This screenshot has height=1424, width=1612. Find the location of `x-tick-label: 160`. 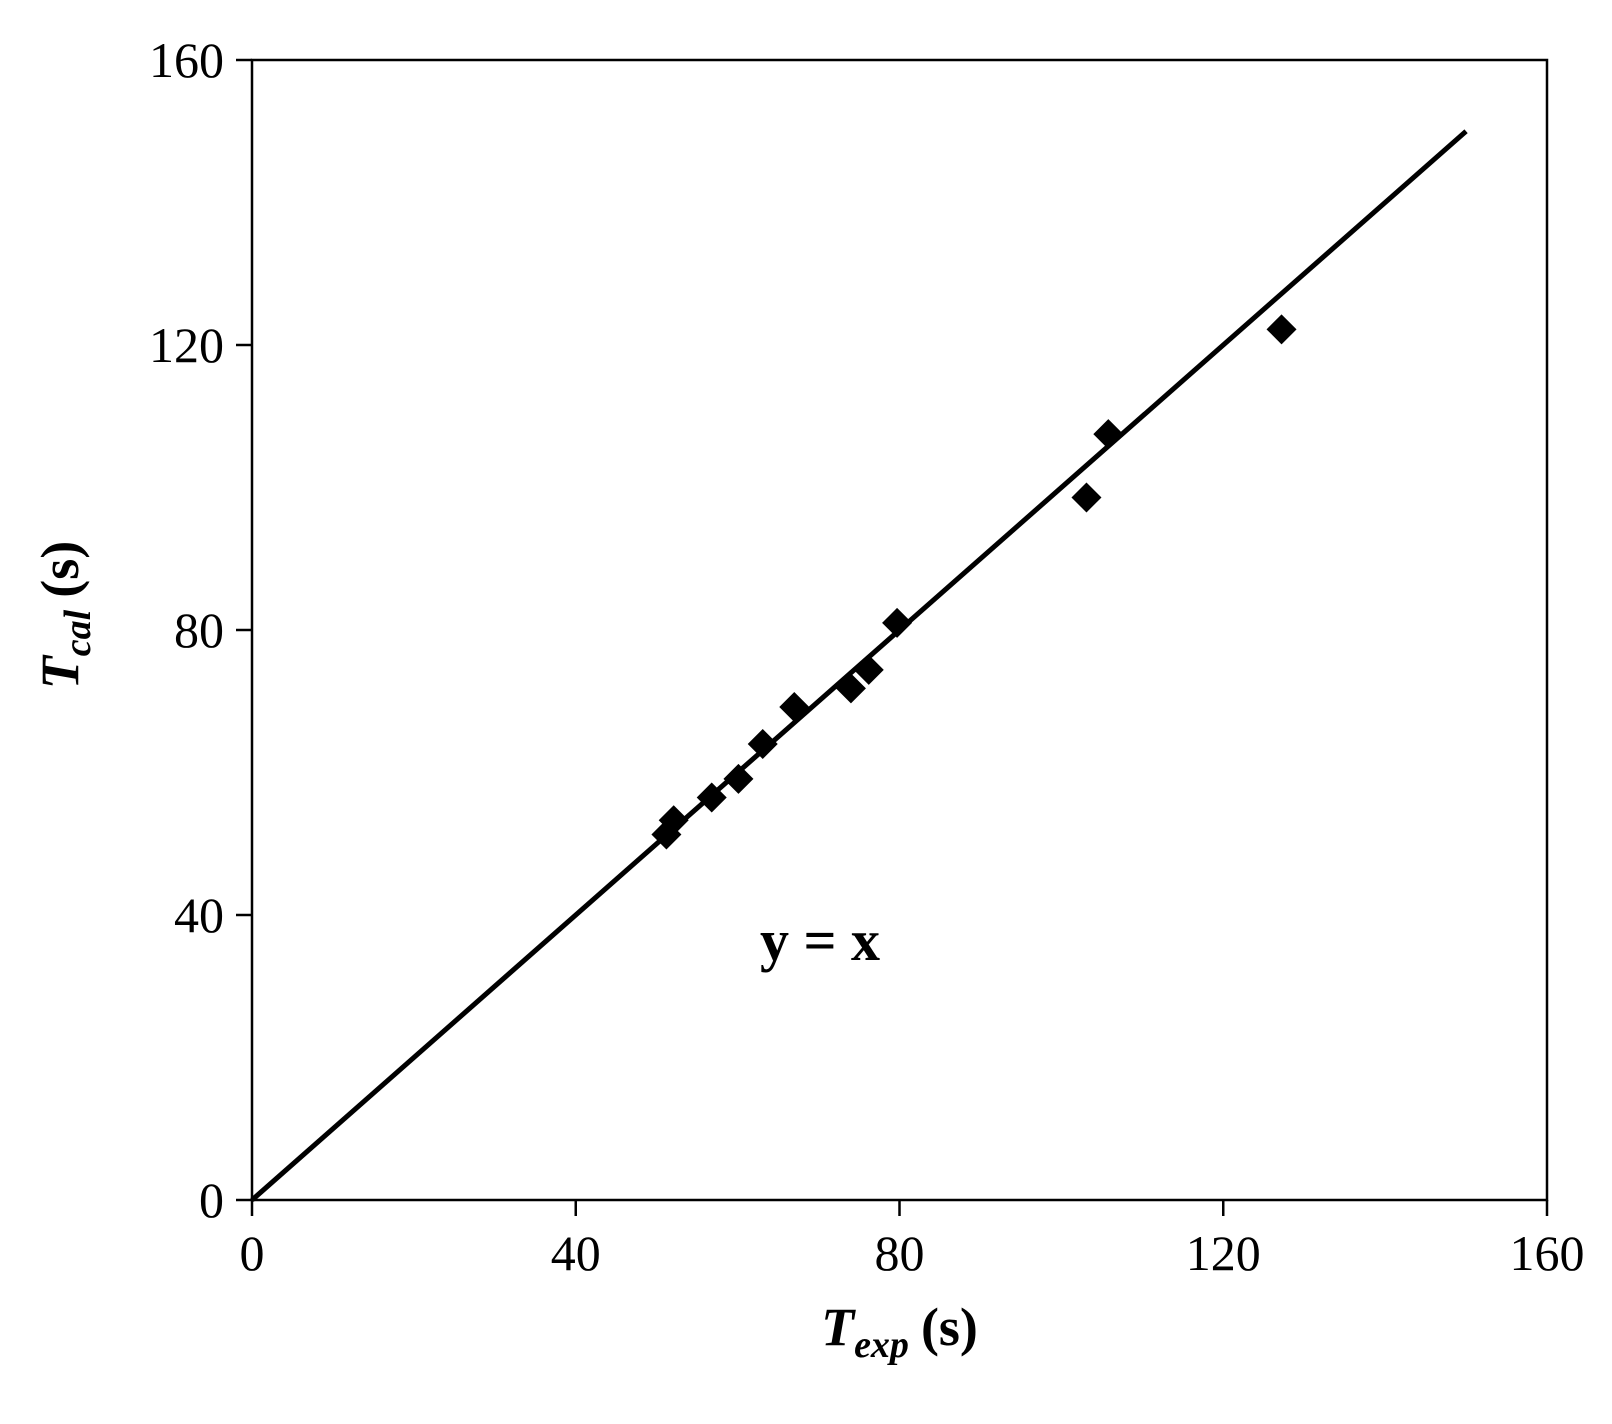

x-tick-label: 160 is located at coordinates (1547, 1253).